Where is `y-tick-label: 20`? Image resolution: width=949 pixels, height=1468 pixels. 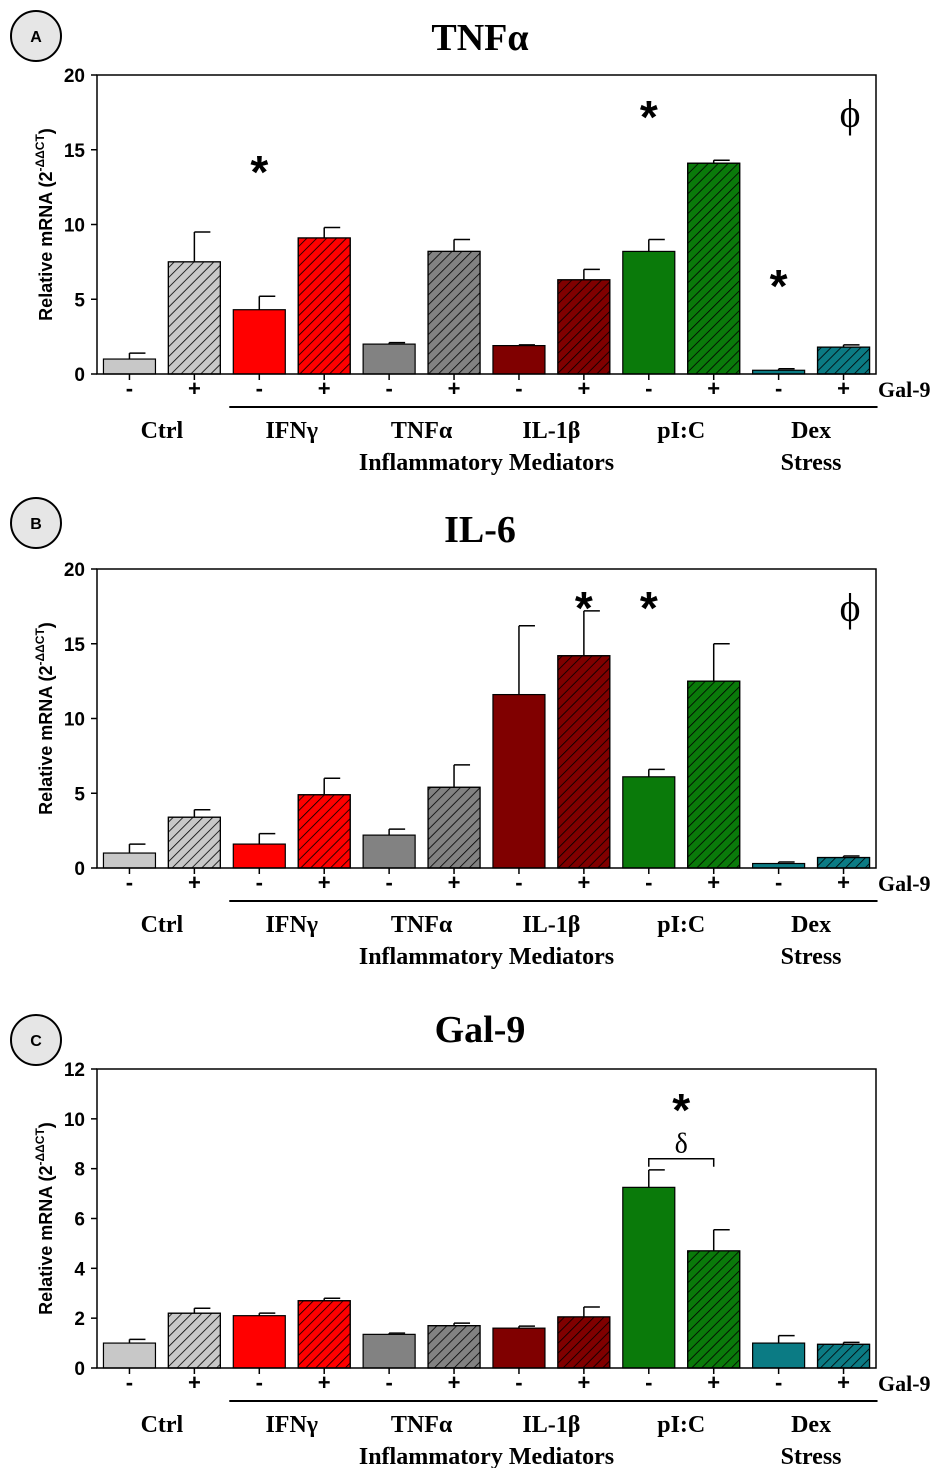 y-tick-label: 20 is located at coordinates (74, 76).